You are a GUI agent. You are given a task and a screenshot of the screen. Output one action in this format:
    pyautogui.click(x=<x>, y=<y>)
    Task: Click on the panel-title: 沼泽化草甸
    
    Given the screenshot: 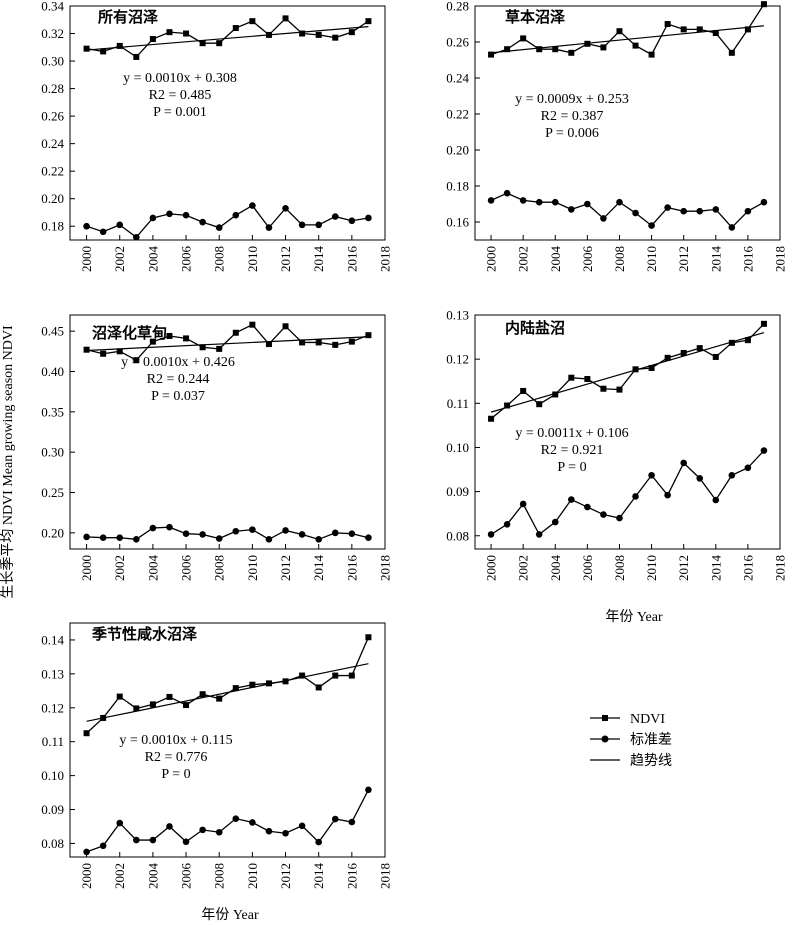 What is the action you would take?
    pyautogui.click(x=129, y=333)
    